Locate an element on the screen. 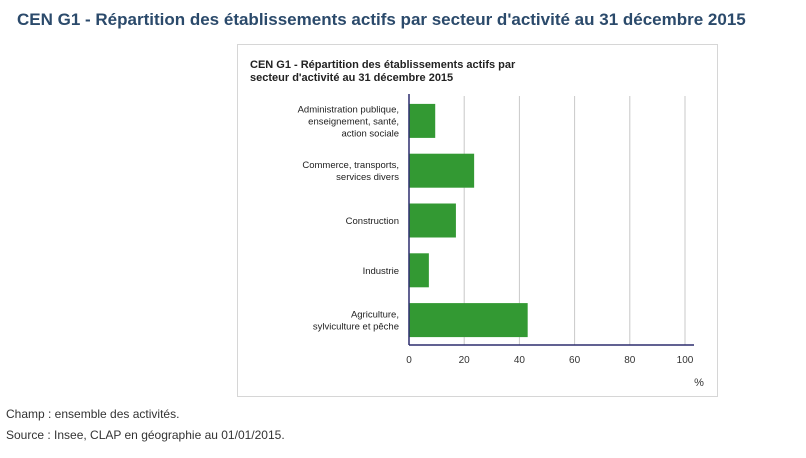 Image resolution: width=806 pixels, height=458 pixels. category-label: Agriculture, is located at coordinates (375, 315).